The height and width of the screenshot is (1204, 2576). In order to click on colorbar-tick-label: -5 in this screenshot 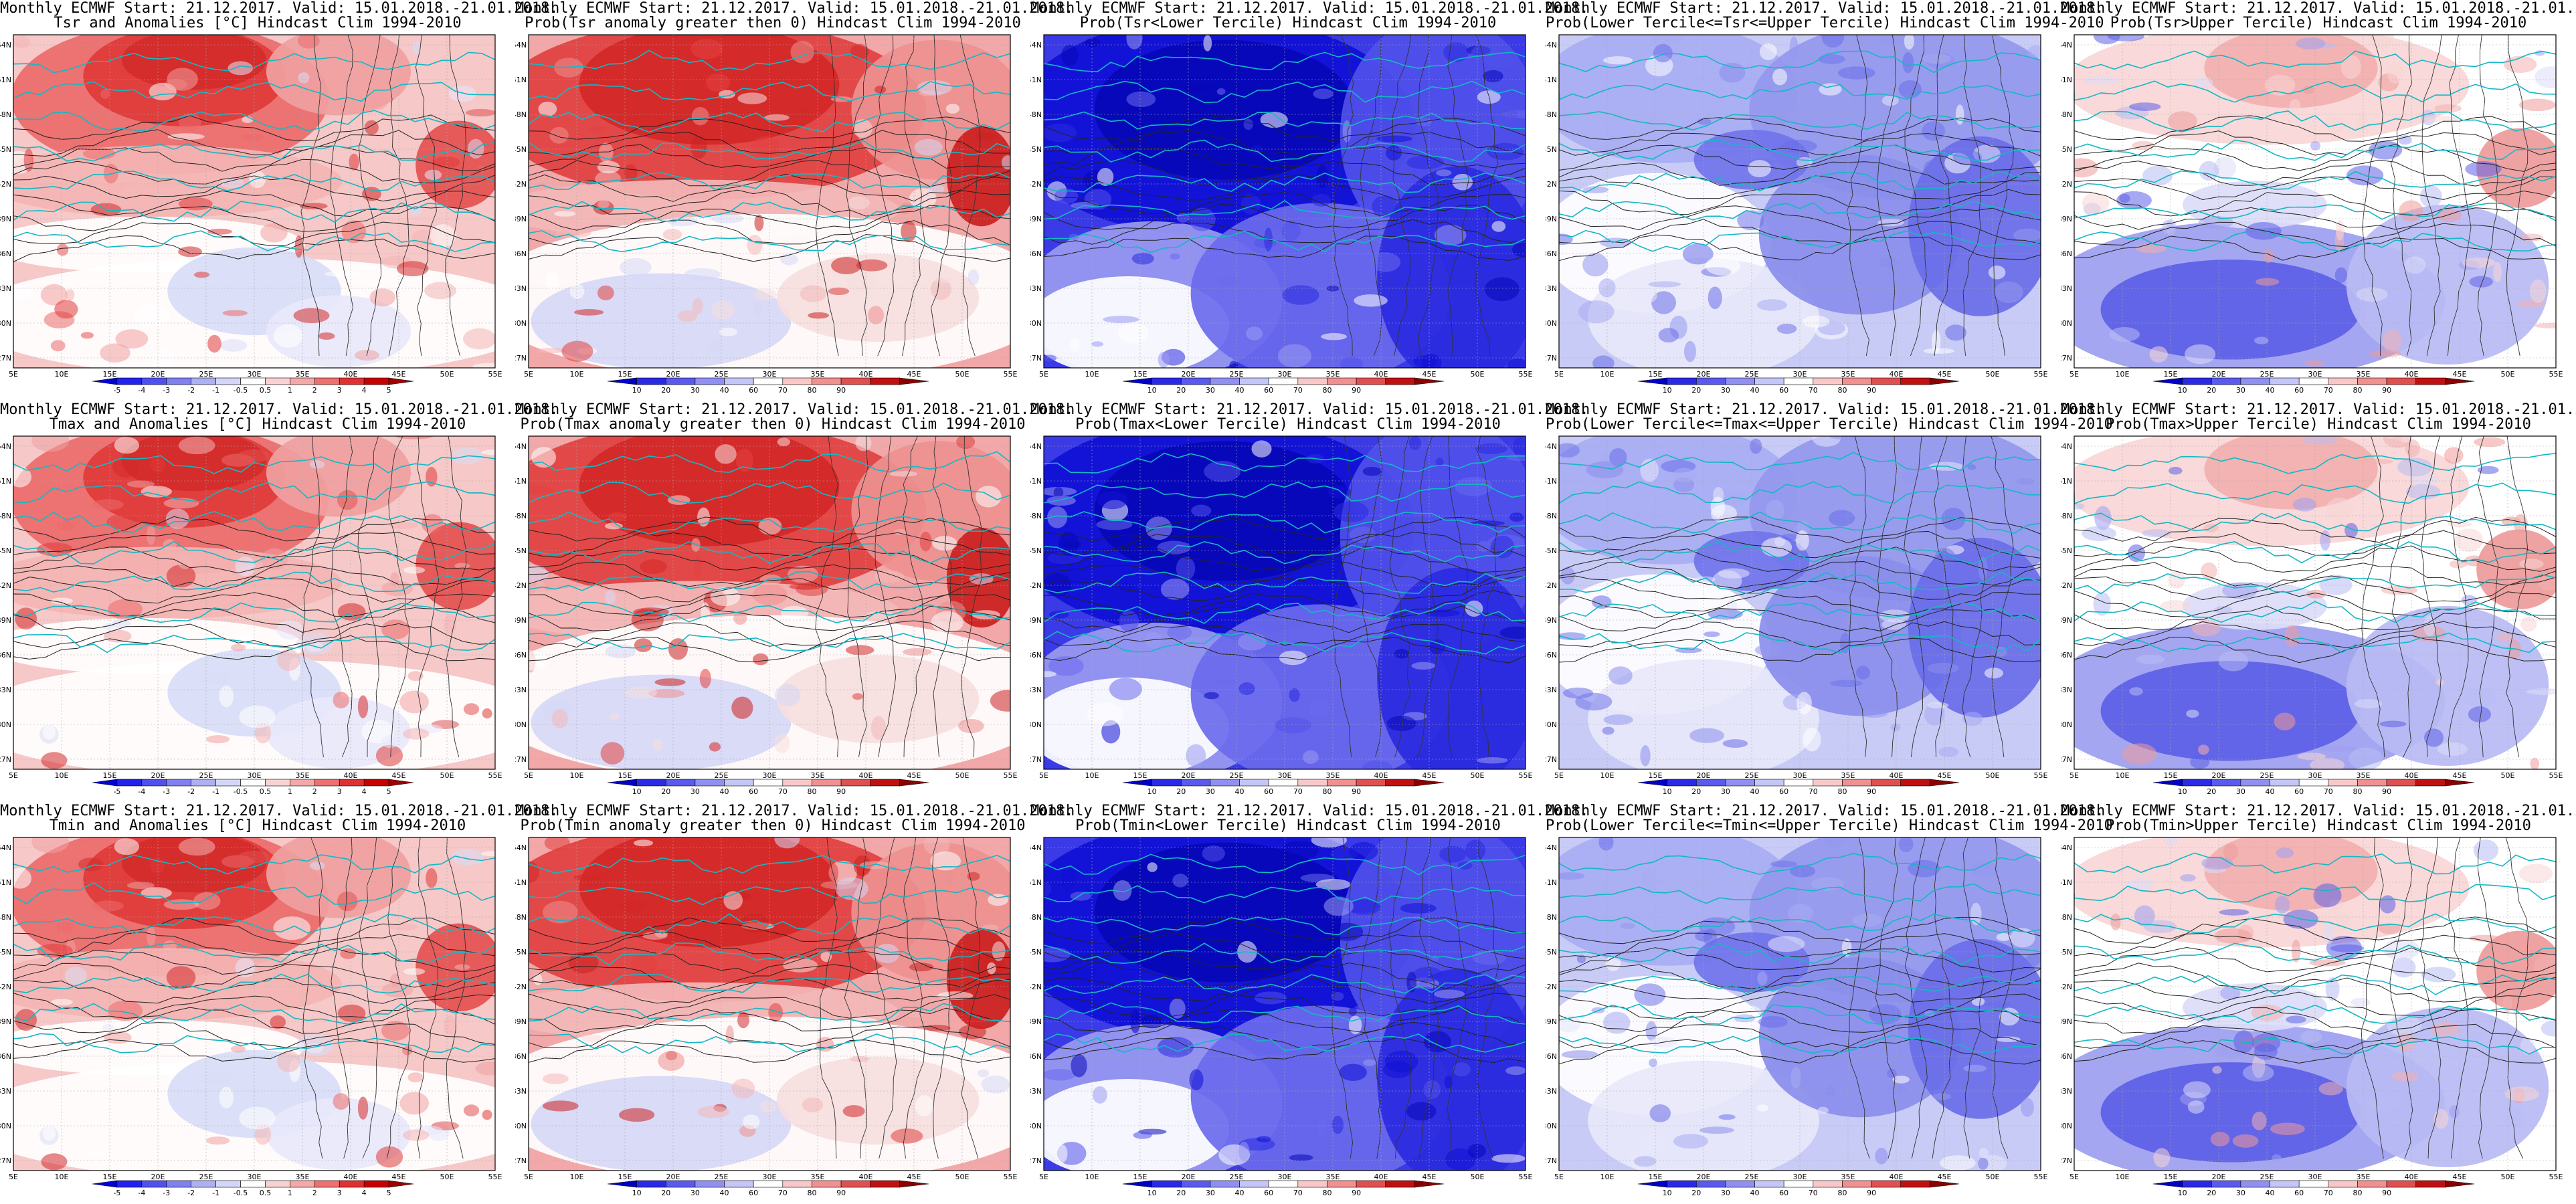, I will do `click(116, 390)`.